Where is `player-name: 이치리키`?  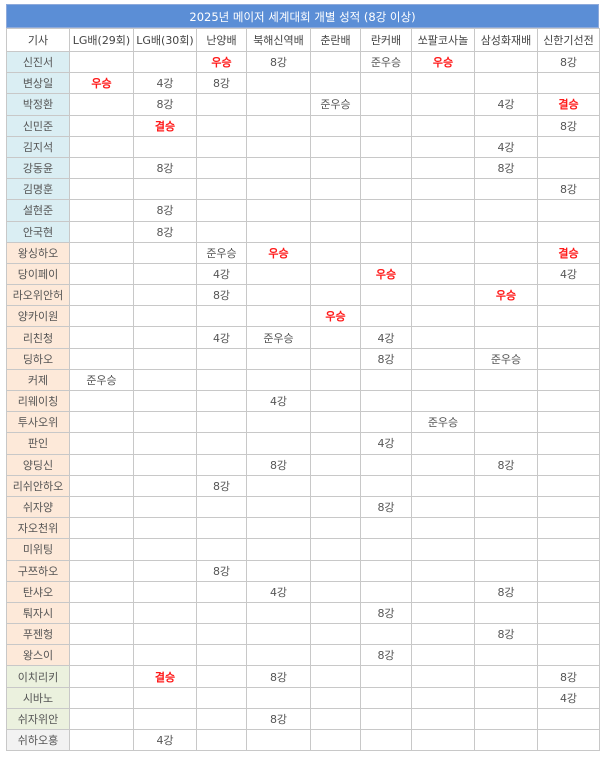
player-name: 이치리키 is located at coordinates (38, 676).